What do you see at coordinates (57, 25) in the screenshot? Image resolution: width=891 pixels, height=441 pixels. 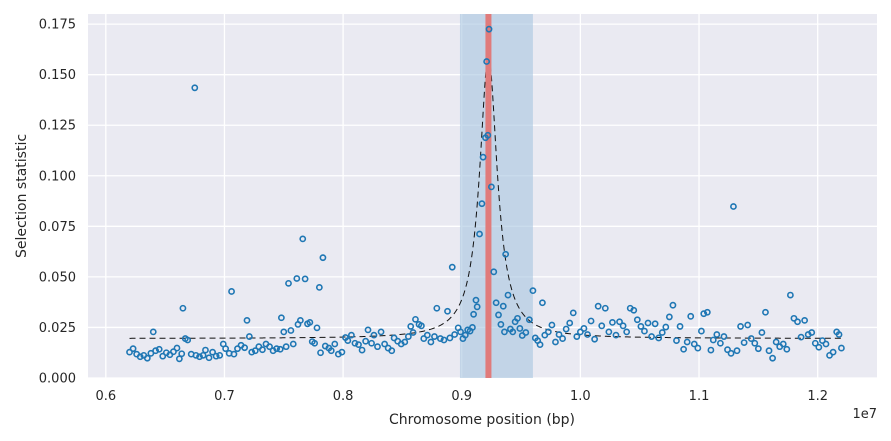 I see `y-tick-label: 0.175` at bounding box center [57, 25].